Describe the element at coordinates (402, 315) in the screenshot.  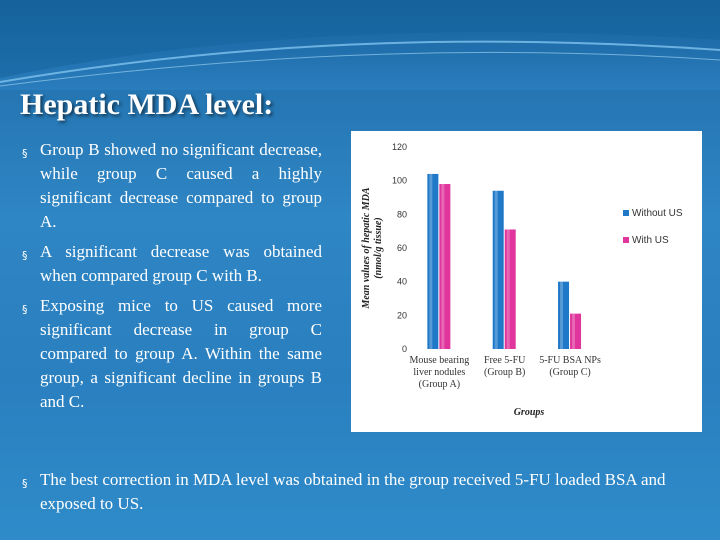
I see `y-tick-label: 20` at that location.